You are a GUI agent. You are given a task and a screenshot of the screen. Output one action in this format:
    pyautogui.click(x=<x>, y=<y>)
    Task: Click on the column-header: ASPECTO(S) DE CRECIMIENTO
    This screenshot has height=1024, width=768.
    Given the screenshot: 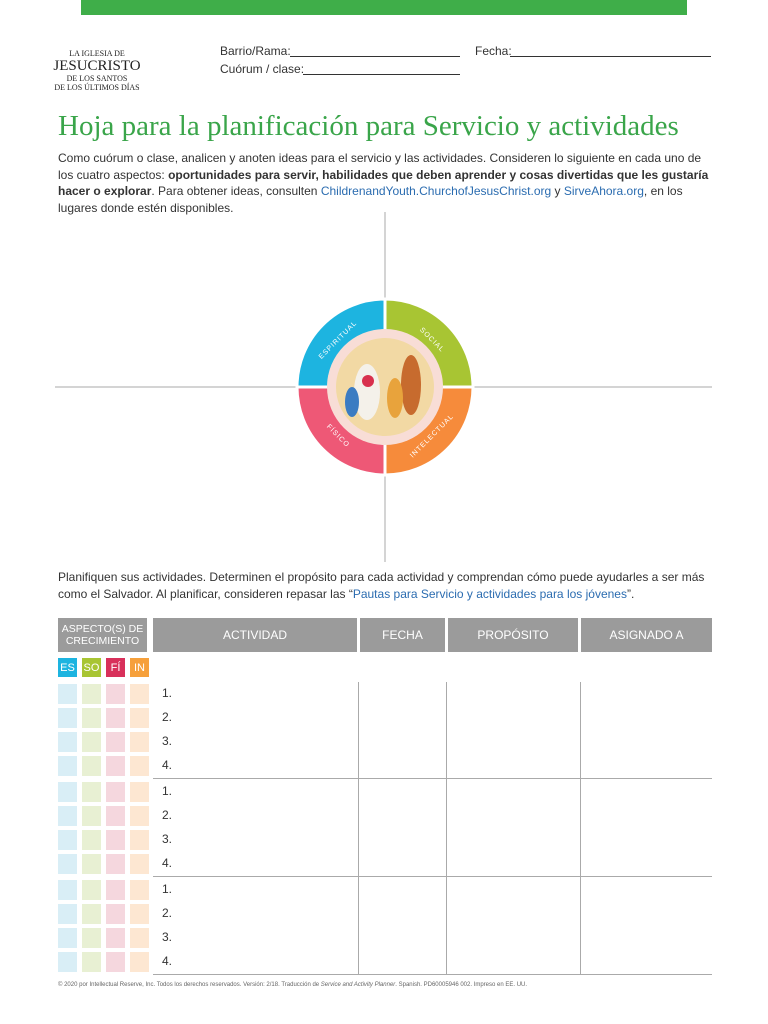 What is the action you would take?
    pyautogui.click(x=102, y=635)
    